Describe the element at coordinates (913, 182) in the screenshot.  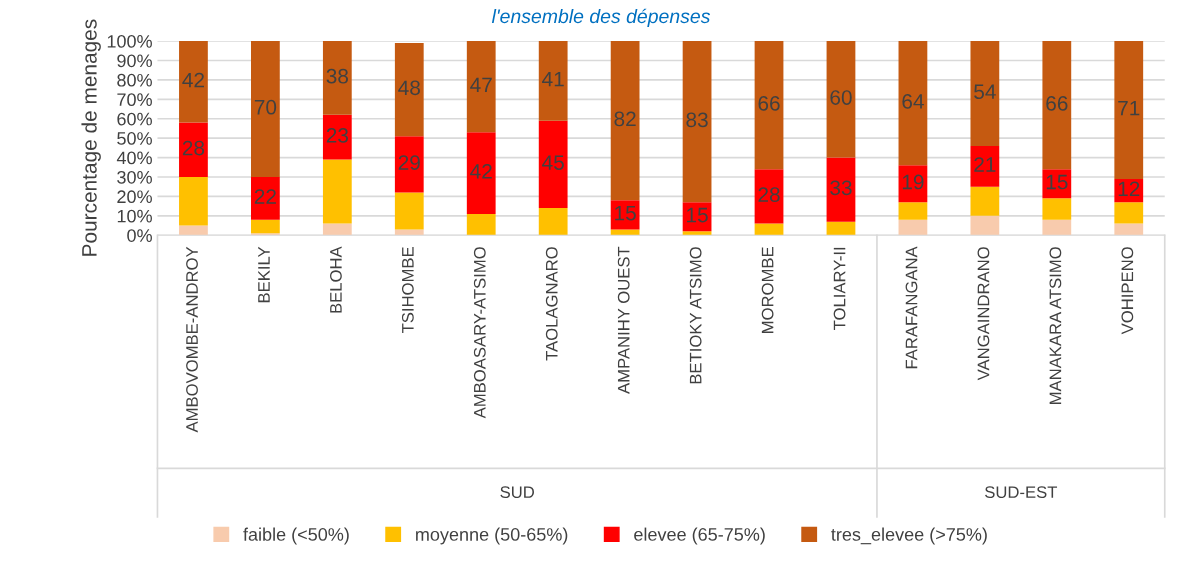
I see `data-label: 19` at that location.